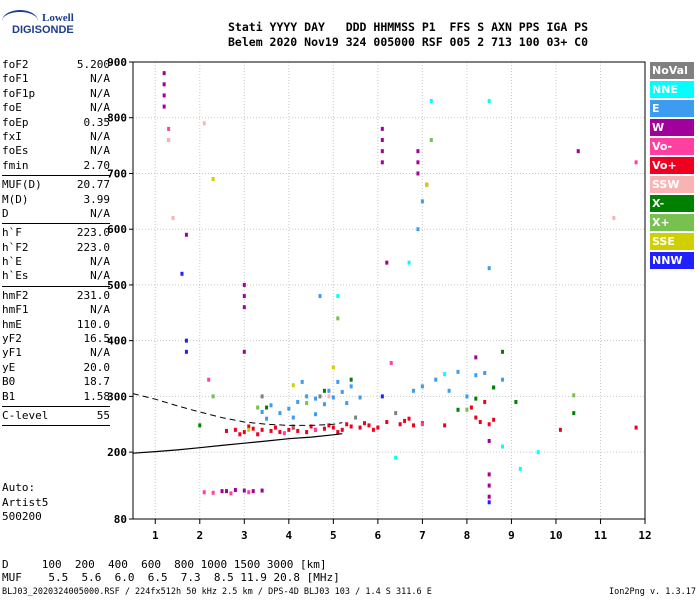 This screenshot has width=700, height=600. I want to click on logo-line2: DIGISONDE, so click(43, 30).